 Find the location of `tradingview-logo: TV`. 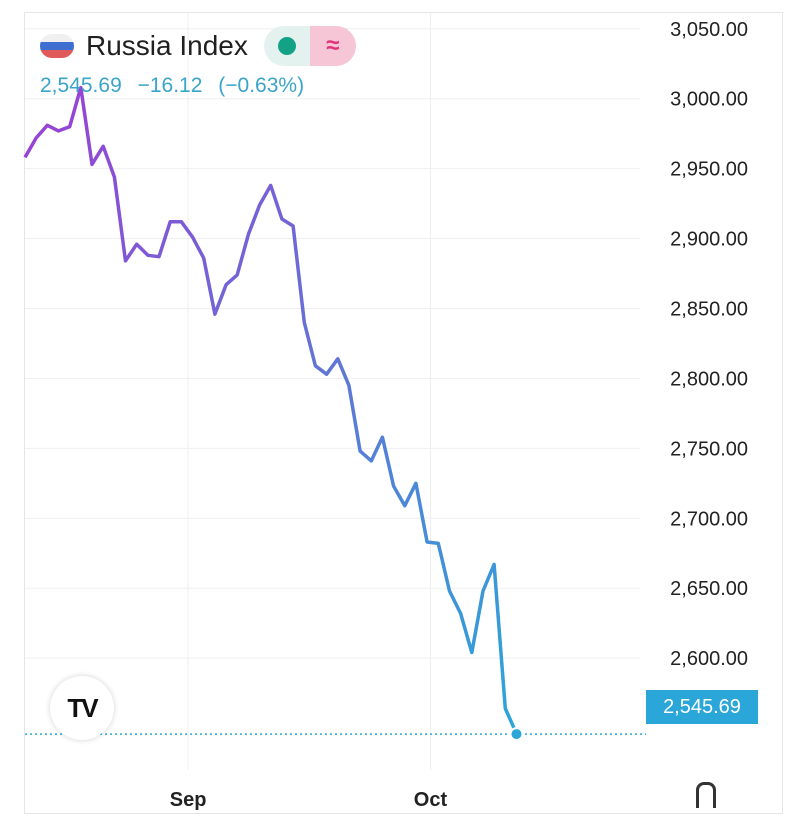

tradingview-logo: TV is located at coordinates (82, 708).